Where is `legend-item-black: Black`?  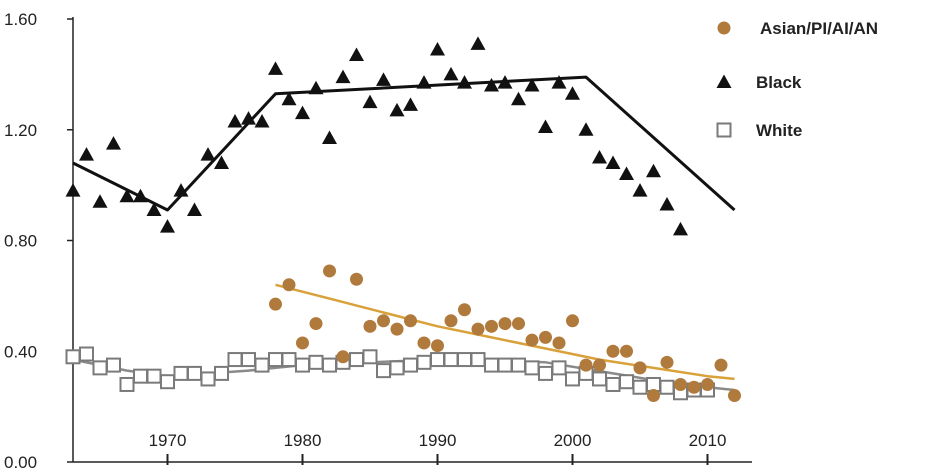
legend-item-black: Black is located at coordinates (759, 82).